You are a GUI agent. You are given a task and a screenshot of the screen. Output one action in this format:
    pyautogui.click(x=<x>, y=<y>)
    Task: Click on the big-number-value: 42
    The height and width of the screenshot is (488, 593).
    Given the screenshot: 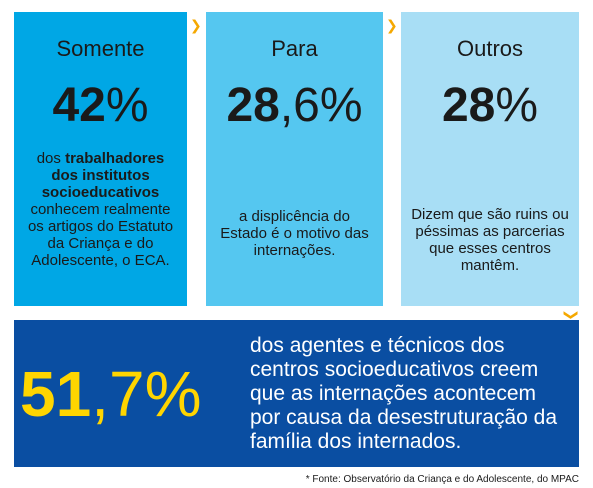 What is the action you would take?
    pyautogui.click(x=79, y=105)
    